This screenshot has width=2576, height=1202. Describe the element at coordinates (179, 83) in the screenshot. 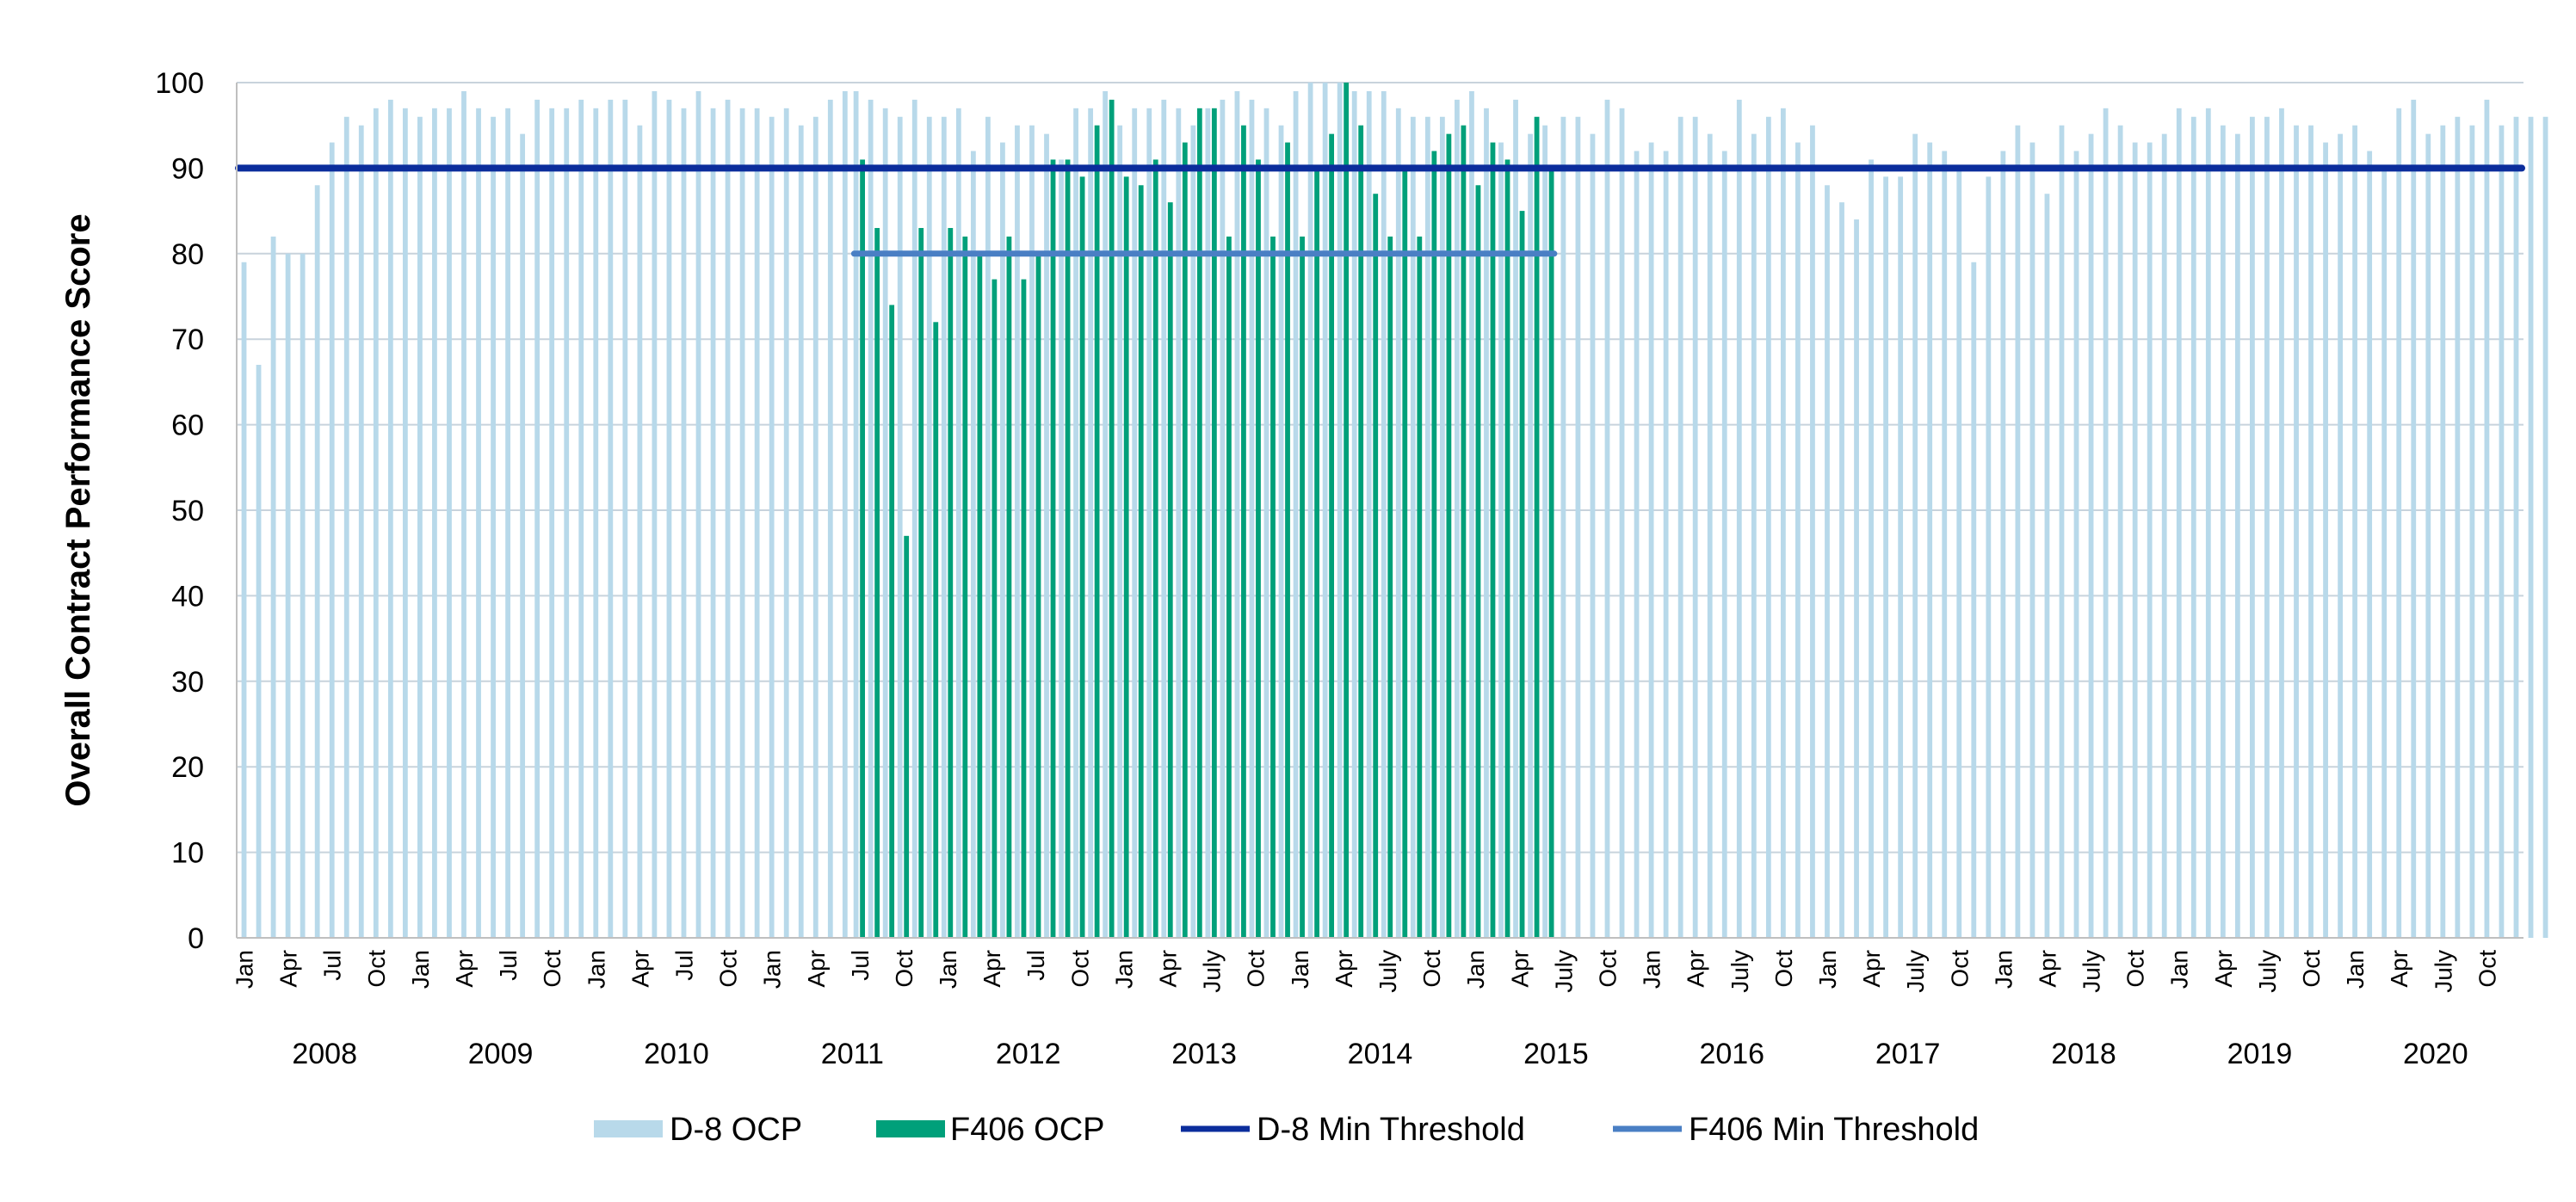

I see `y-tick-label: 100` at that location.